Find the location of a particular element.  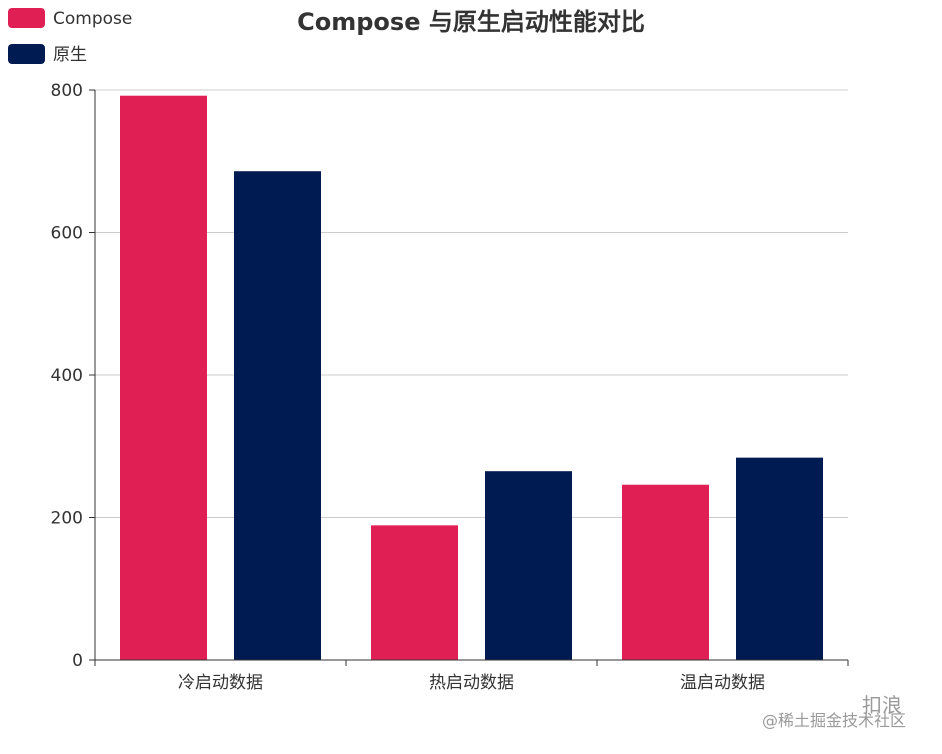

x-tick-label-1: 热启动数据 is located at coordinates (471, 683).